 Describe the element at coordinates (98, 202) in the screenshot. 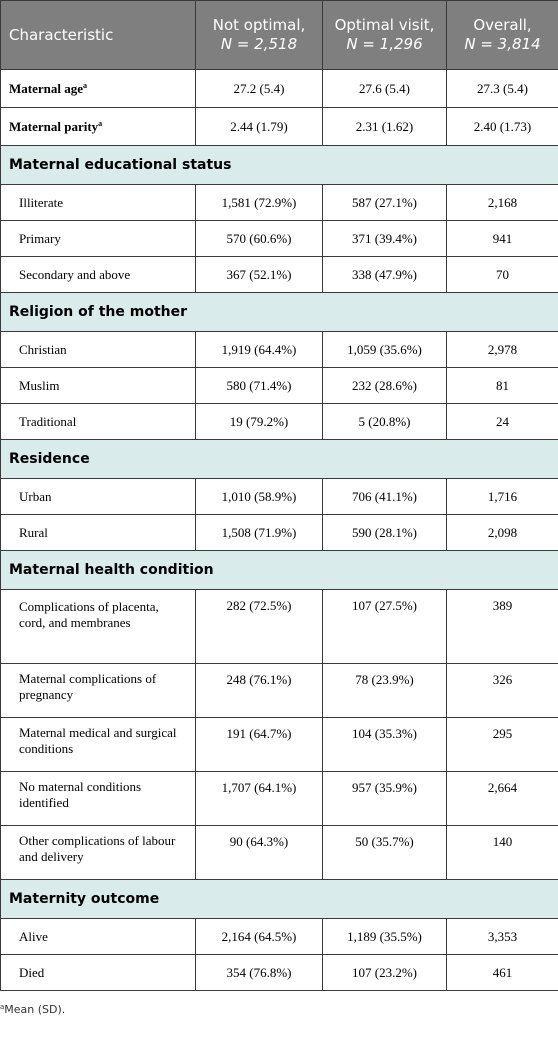

I see `row-label: Illiterate` at that location.